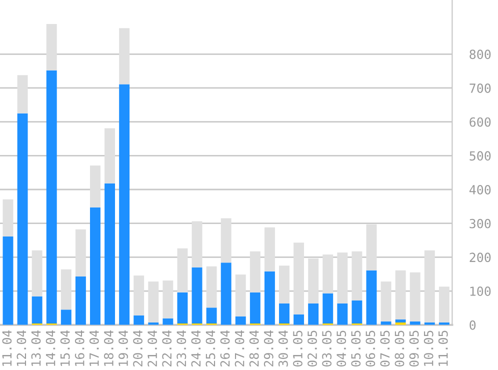 This screenshot has width=498, height=370. Describe the element at coordinates (196, 348) in the screenshot. I see `x-tick-label: 24.04` at that location.